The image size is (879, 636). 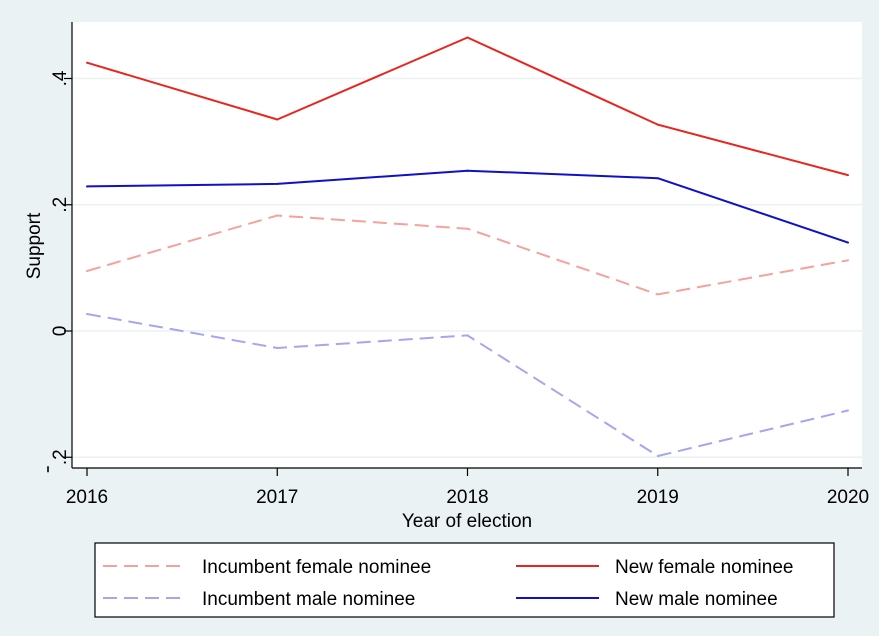 I want to click on legend-label-1: New female nominee, so click(x=704, y=567).